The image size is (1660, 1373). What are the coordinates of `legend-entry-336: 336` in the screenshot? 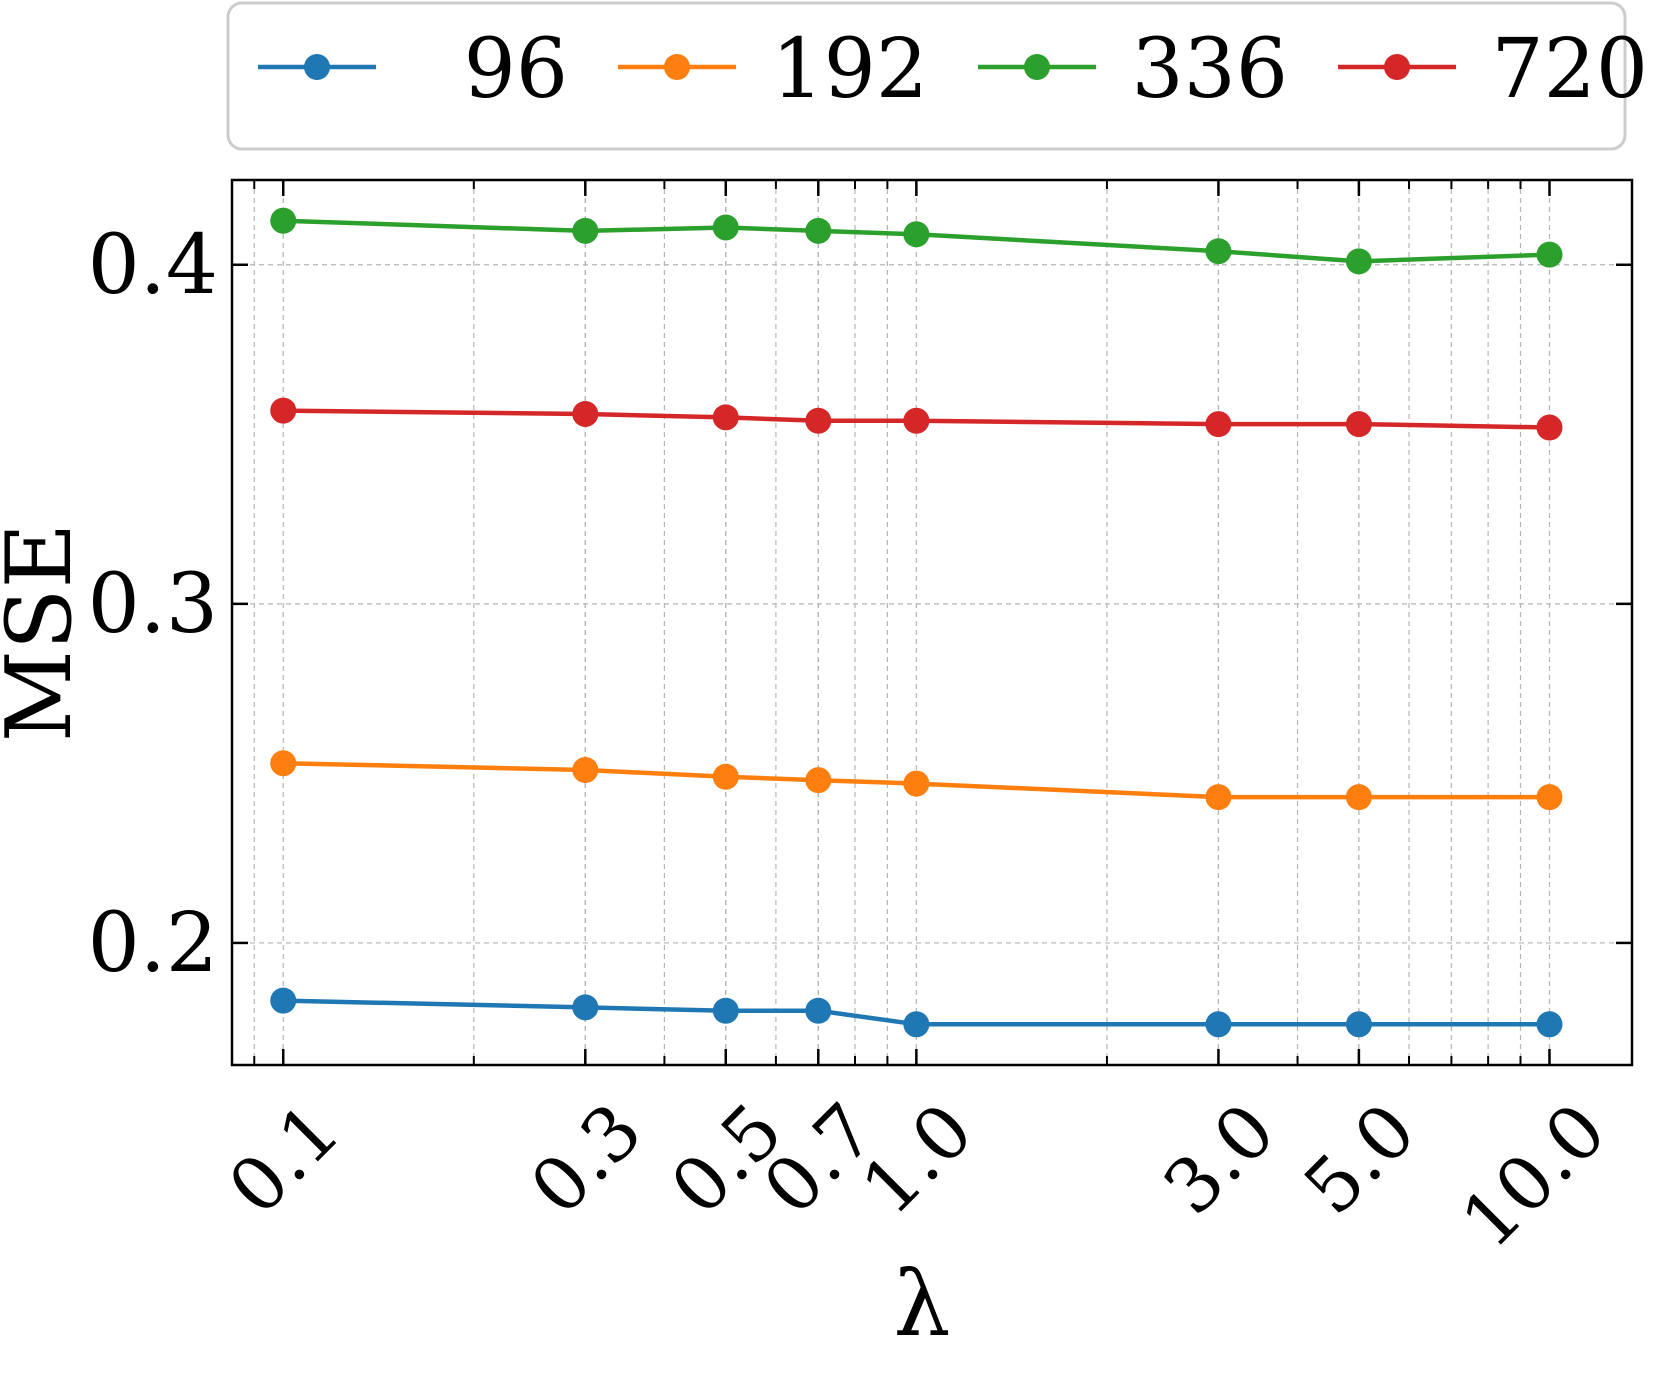 It's located at (1133, 69).